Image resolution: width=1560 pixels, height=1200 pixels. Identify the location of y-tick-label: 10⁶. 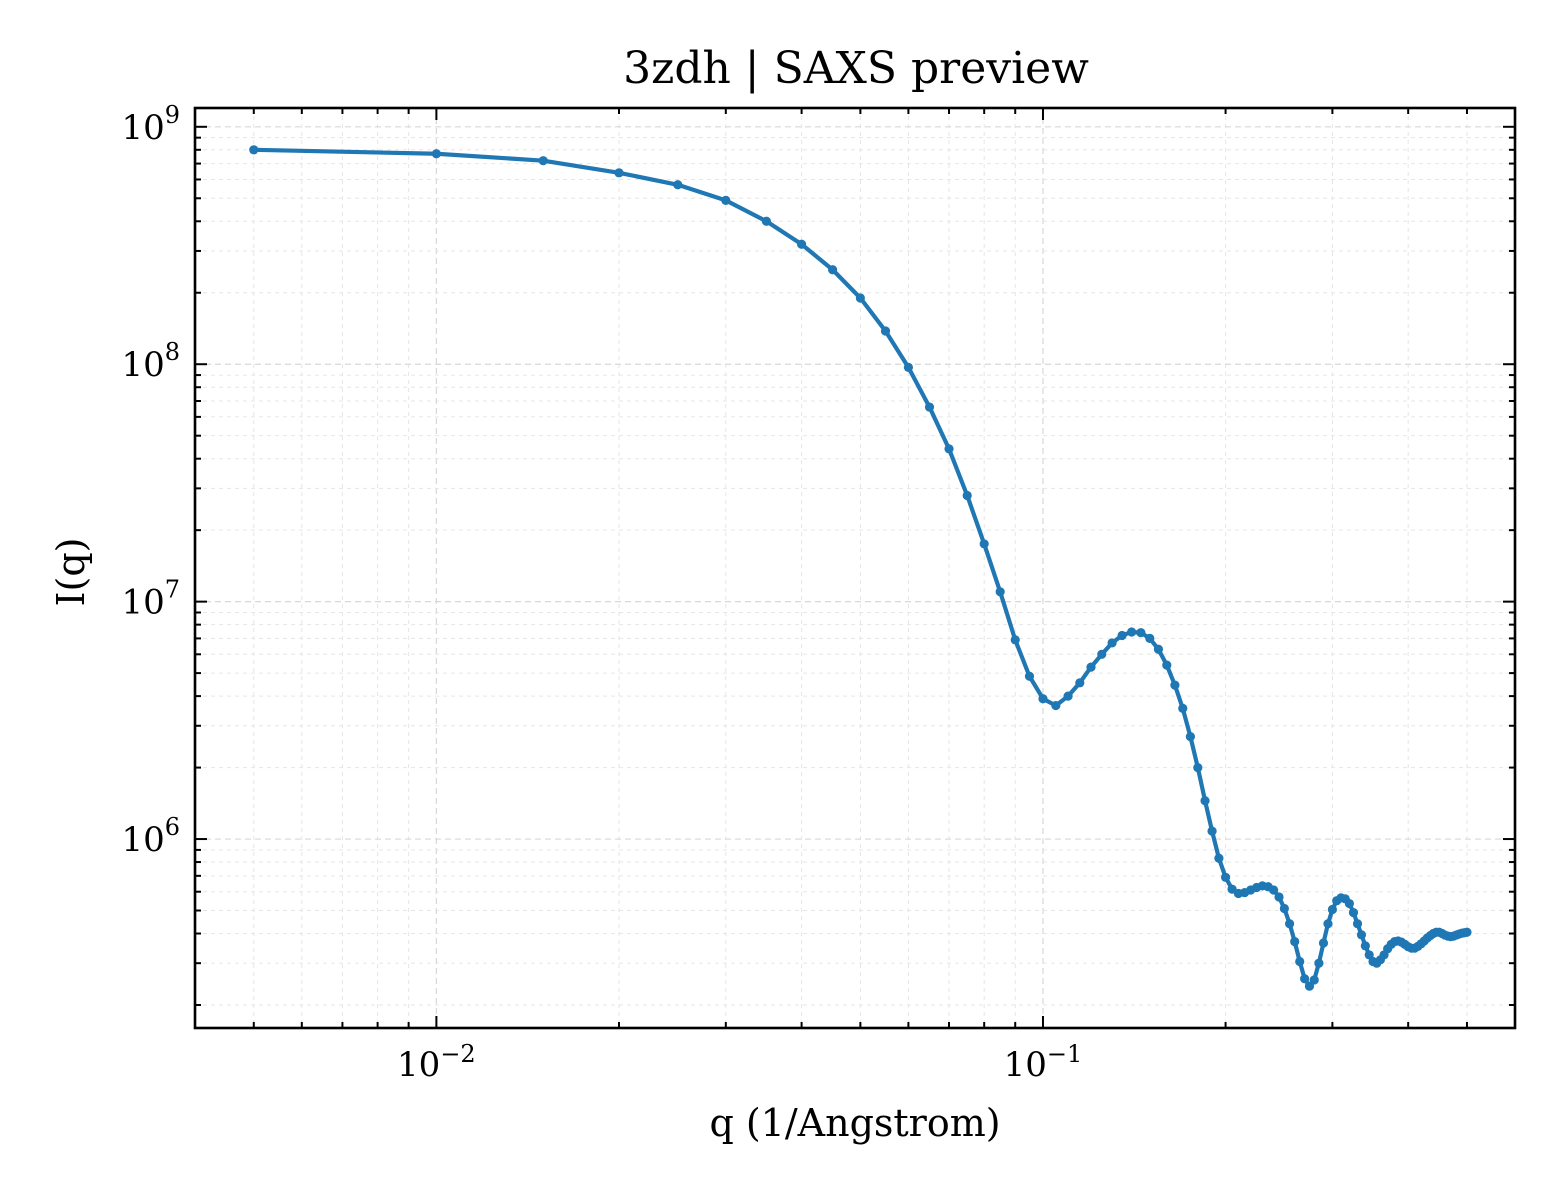
(150, 836).